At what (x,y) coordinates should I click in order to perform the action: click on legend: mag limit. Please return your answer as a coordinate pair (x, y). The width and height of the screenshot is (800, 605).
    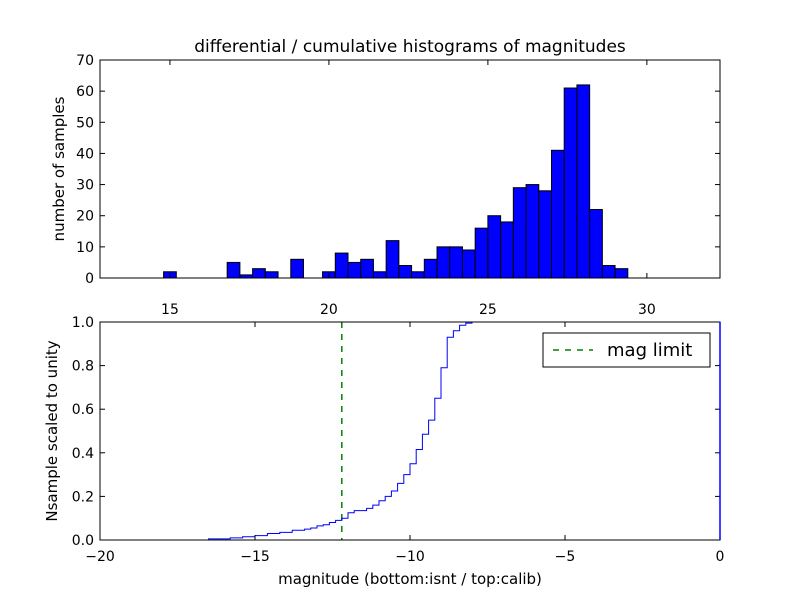
    Looking at the image, I should click on (626, 350).